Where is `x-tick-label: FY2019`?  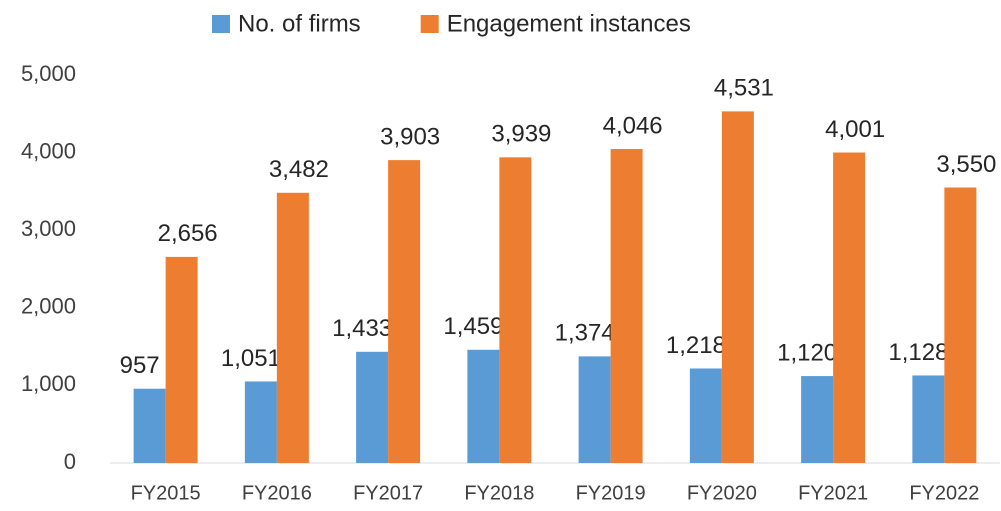
x-tick-label: FY2019 is located at coordinates (611, 493).